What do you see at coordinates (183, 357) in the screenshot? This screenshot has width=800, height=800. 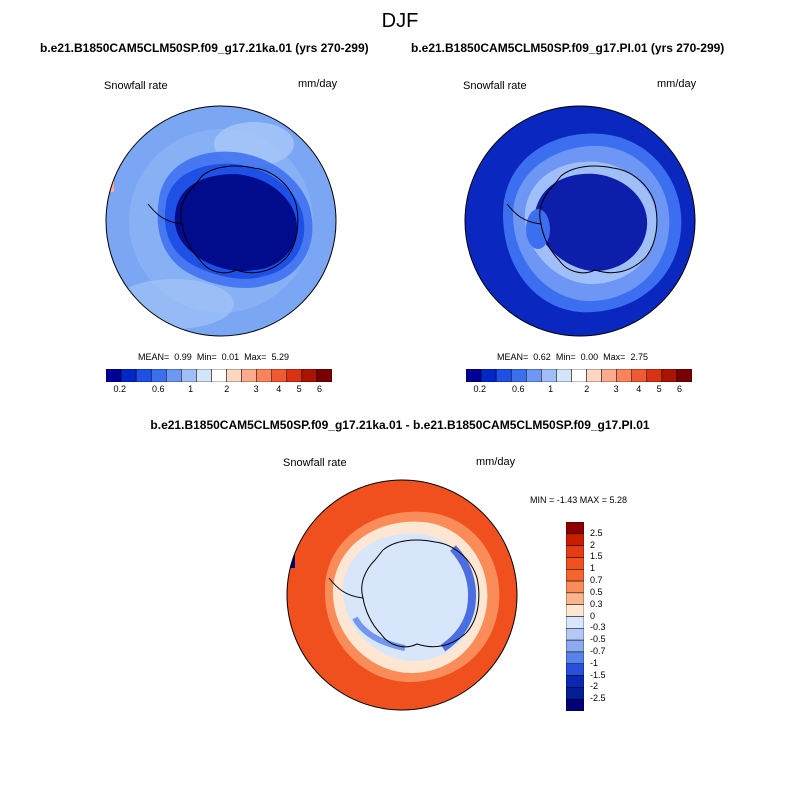 I see `panel-1-mean: 0.99` at bounding box center [183, 357].